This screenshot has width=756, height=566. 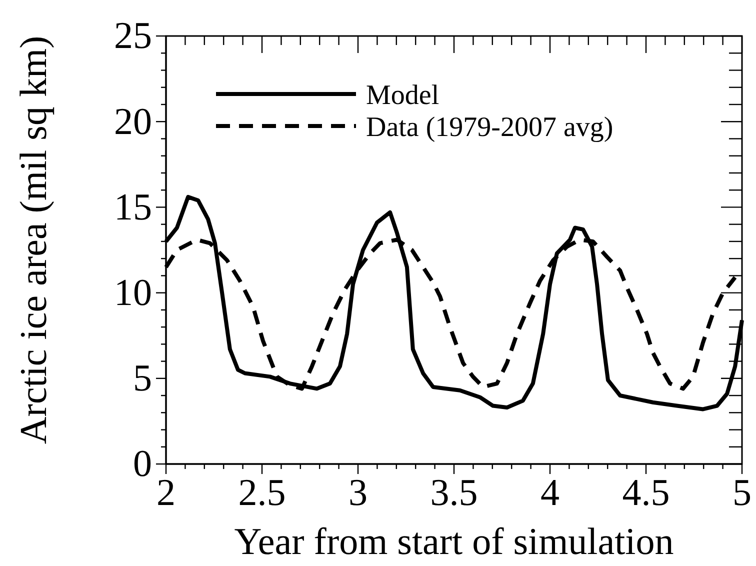 What do you see at coordinates (742, 493) in the screenshot?
I see `x-tick-label: 5` at bounding box center [742, 493].